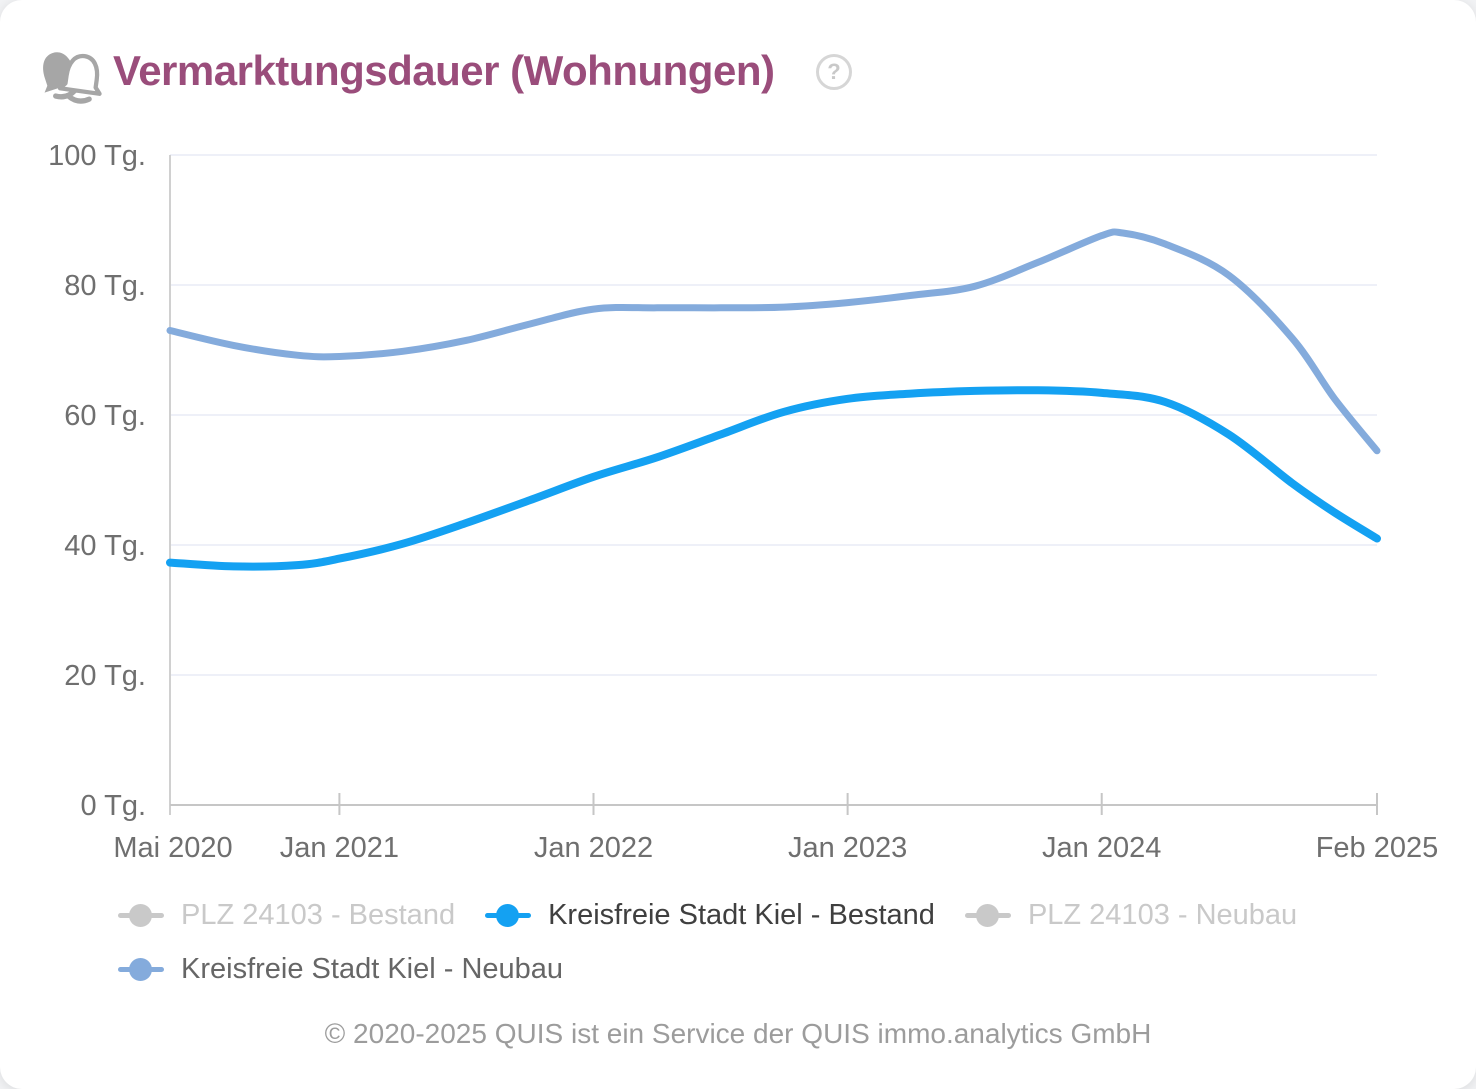  Describe the element at coordinates (105, 676) in the screenshot. I see `y-tick-label: 20 Tg.` at that location.